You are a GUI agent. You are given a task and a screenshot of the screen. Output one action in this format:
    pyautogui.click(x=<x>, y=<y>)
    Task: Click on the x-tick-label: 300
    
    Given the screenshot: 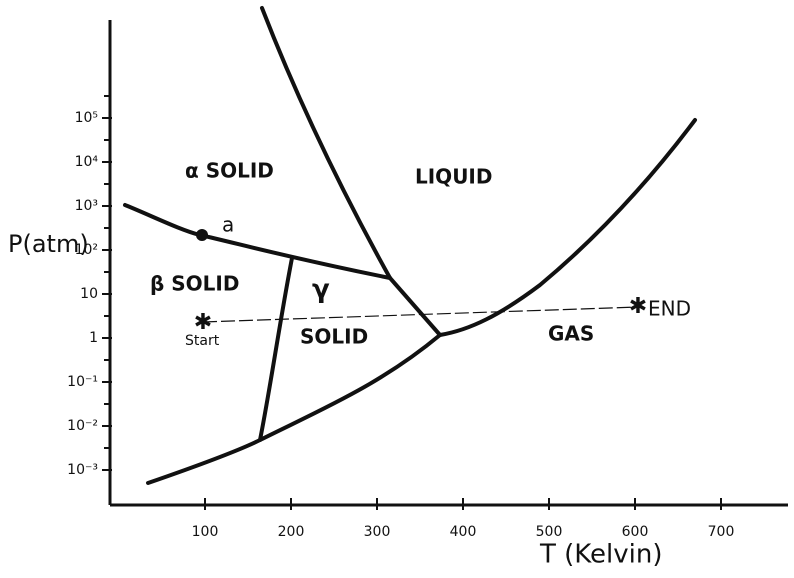 What is the action you would take?
    pyautogui.click(x=377, y=532)
    